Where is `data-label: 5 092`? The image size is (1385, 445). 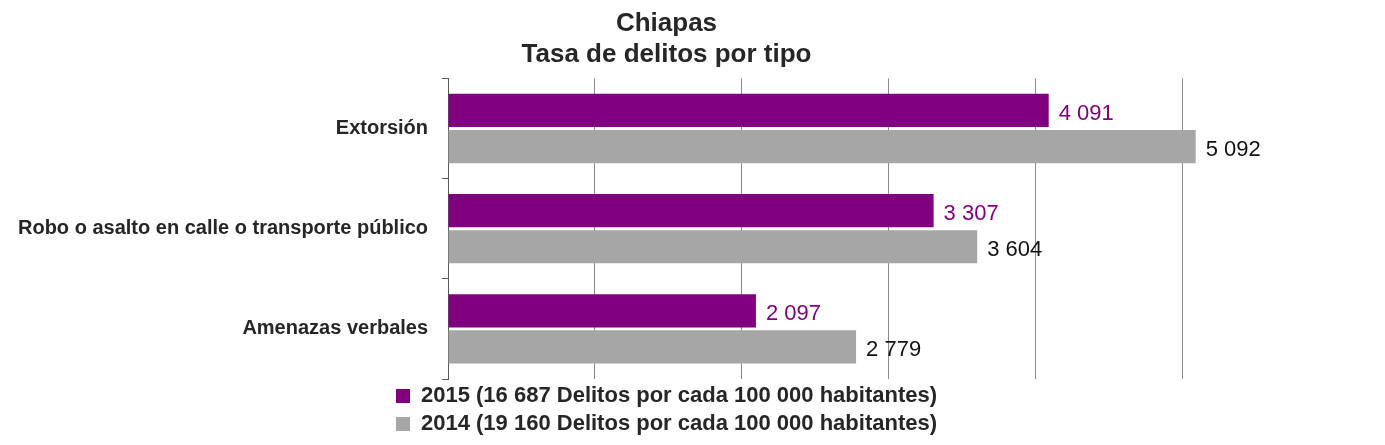 data-label: 5 092 is located at coordinates (1233, 148).